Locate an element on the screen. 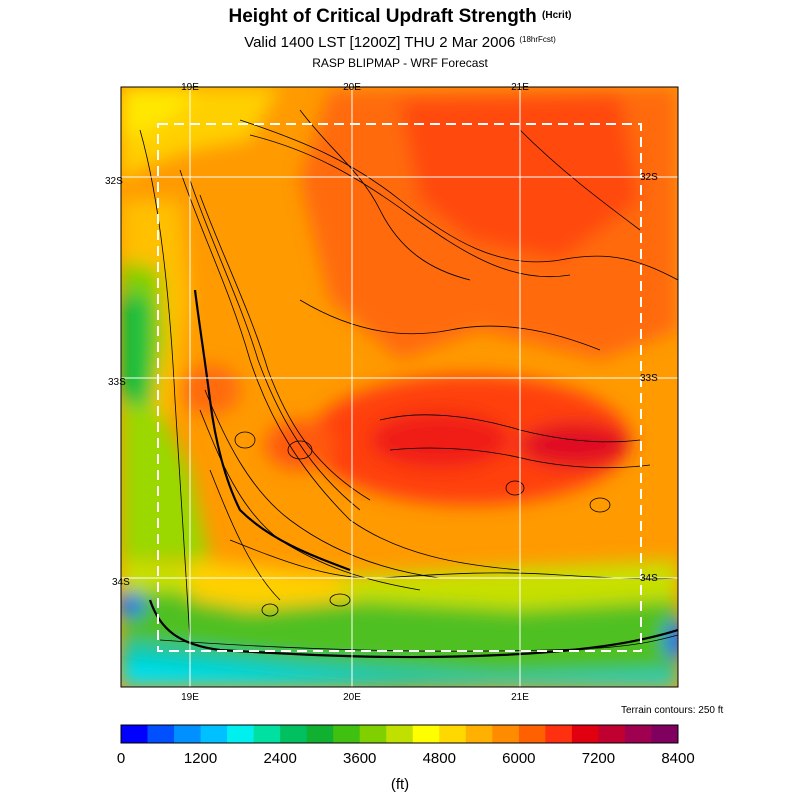  colorbar-tick-label: 6000 is located at coordinates (519, 758).